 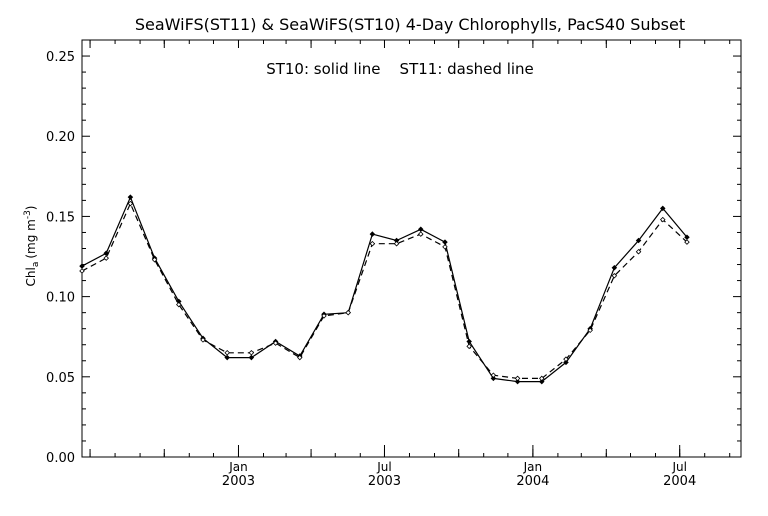 I want to click on y-axis-title-main: Chl, so click(x=31, y=276).